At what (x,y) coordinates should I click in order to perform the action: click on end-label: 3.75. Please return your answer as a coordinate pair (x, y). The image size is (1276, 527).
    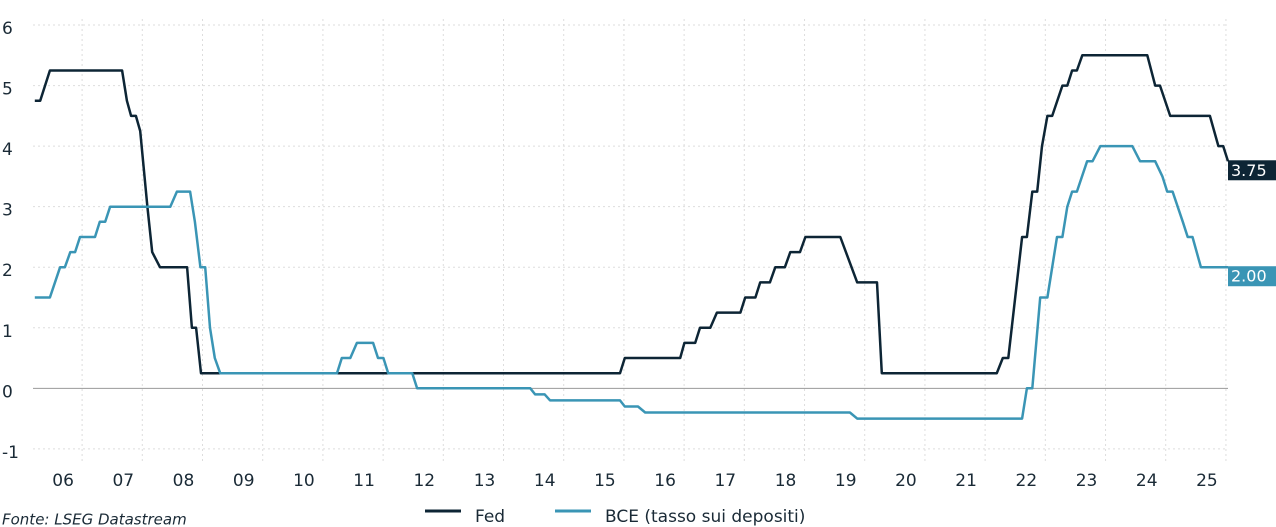
    Looking at the image, I should click on (1249, 170).